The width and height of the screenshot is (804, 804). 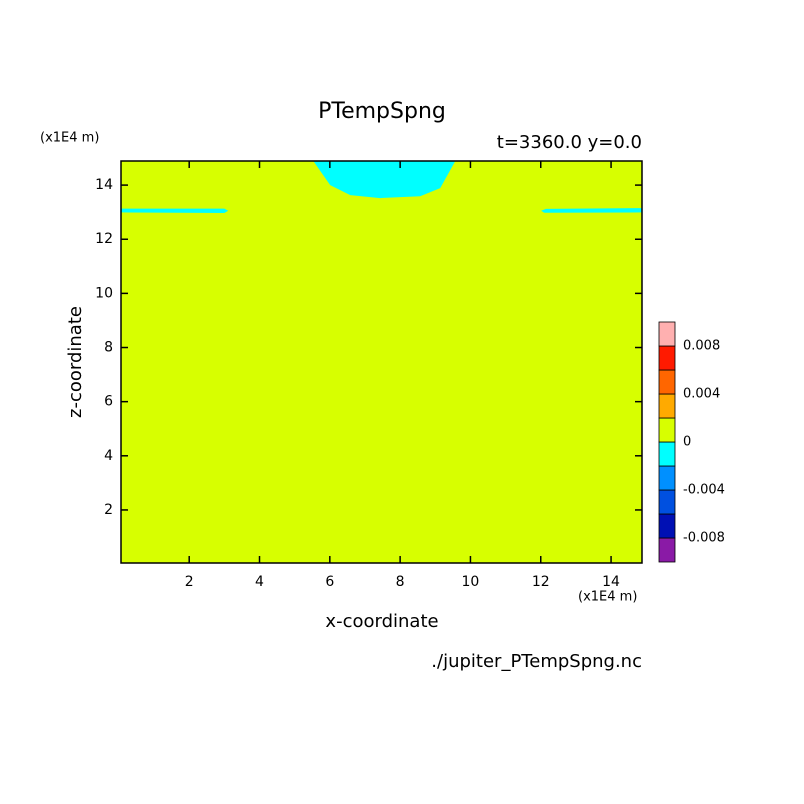 I want to click on y-tick-label: 4, so click(x=108, y=456).